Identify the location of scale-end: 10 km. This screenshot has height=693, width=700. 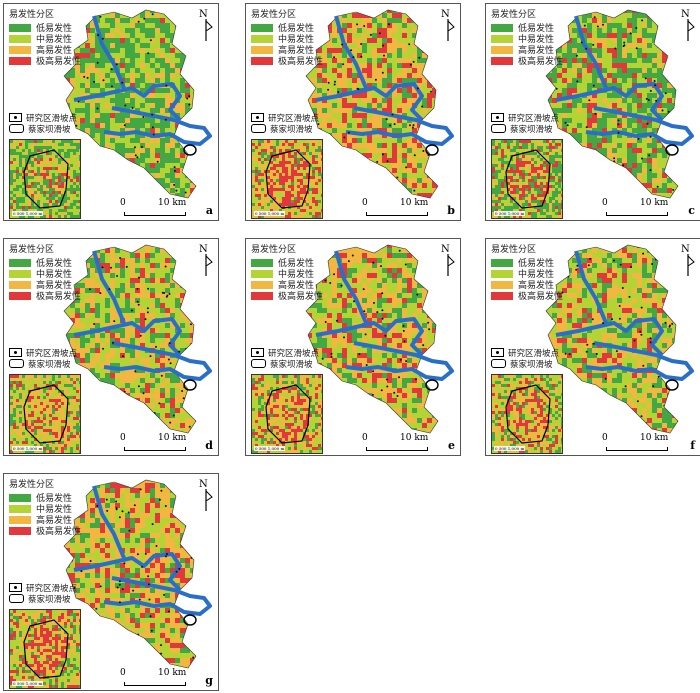
(414, 203).